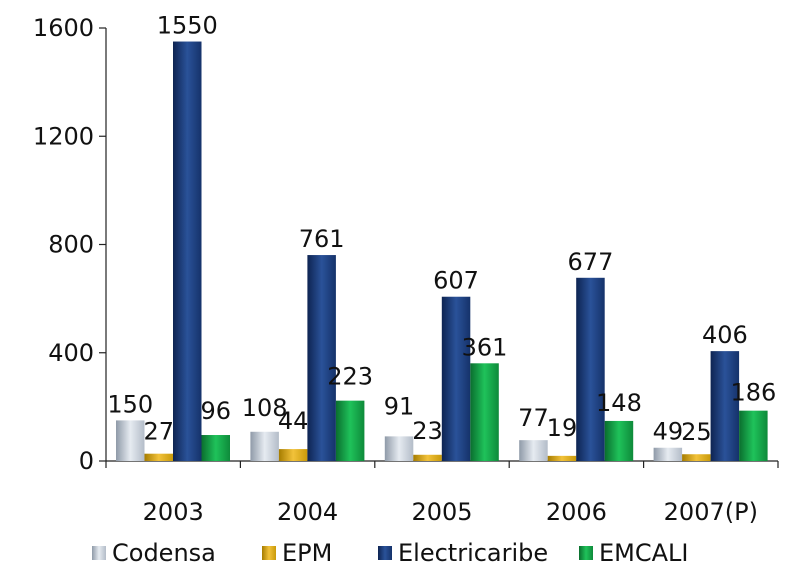 The image size is (799, 571). I want to click on data-label: 19, so click(562, 428).